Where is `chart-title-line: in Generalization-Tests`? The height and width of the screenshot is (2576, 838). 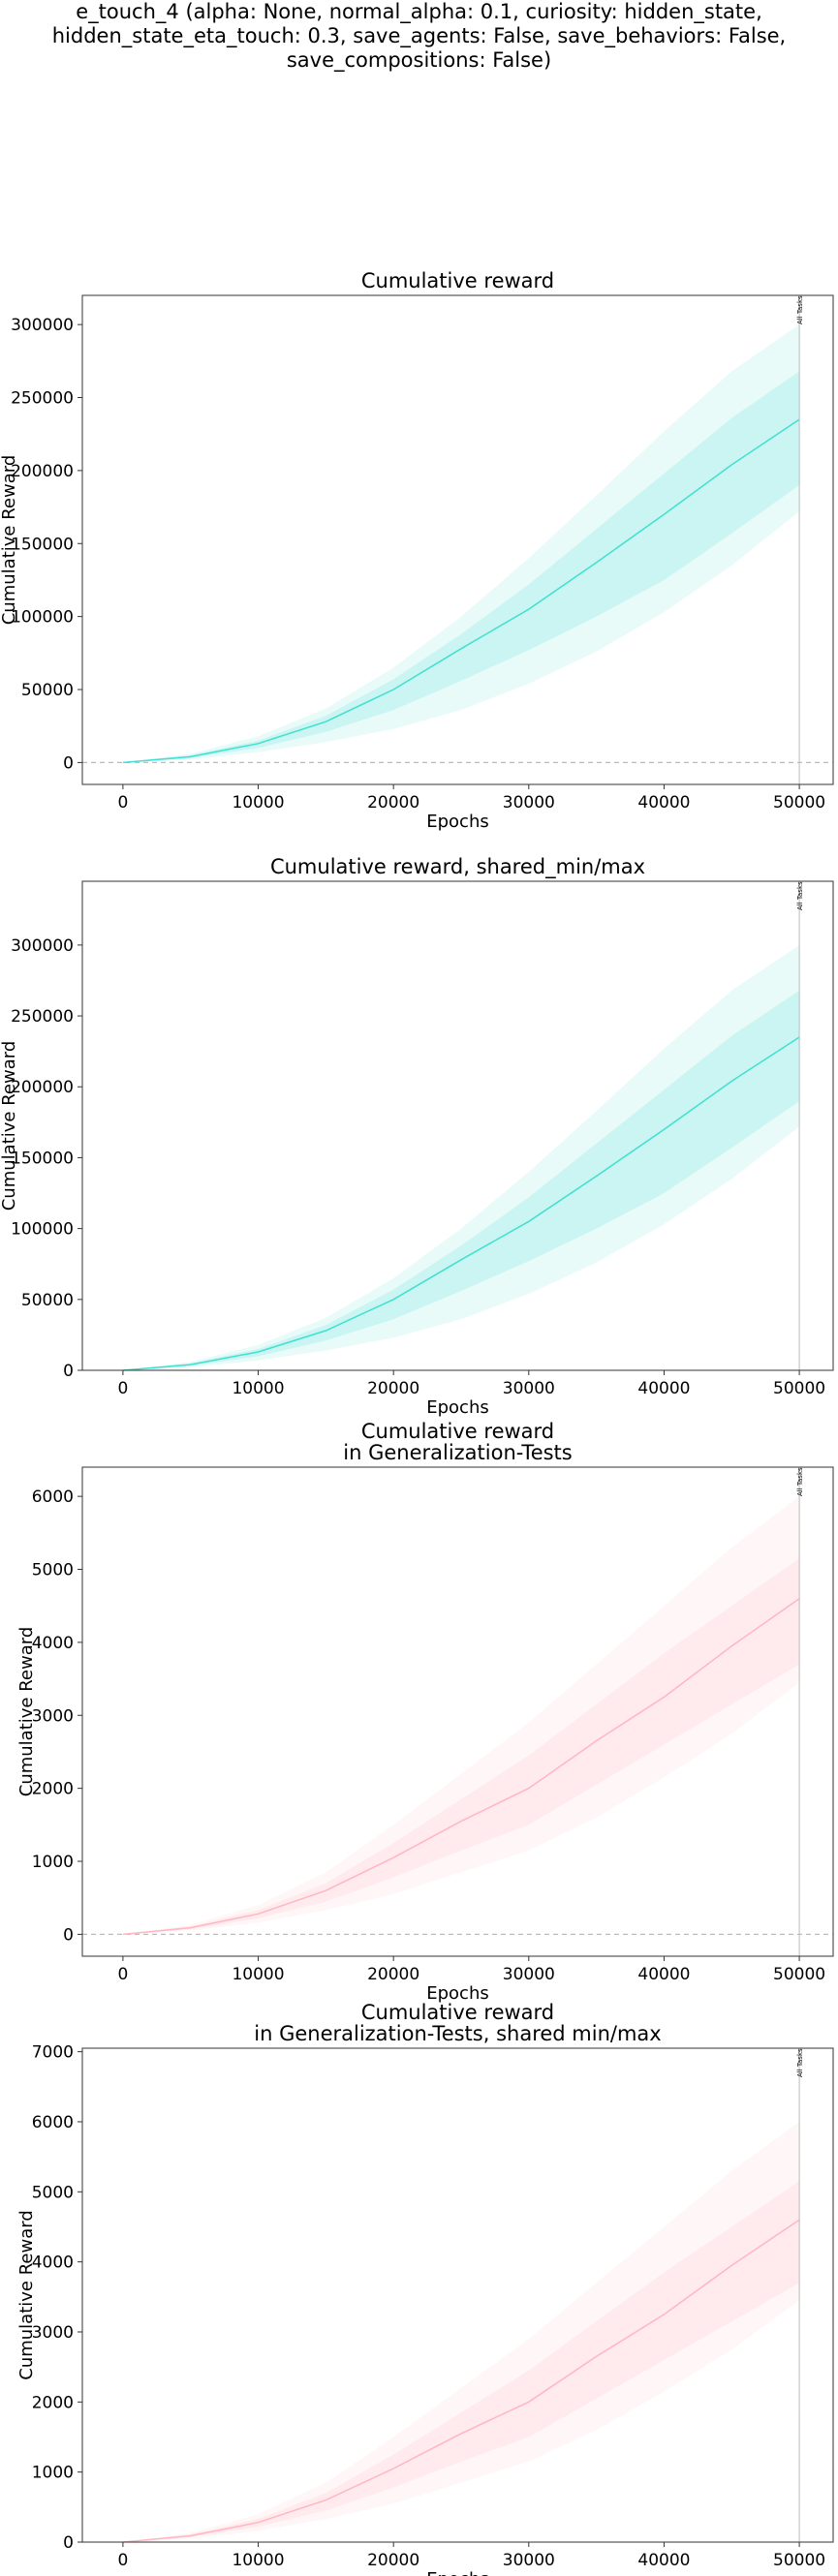 chart-title-line: in Generalization-Tests is located at coordinates (457, 1452).